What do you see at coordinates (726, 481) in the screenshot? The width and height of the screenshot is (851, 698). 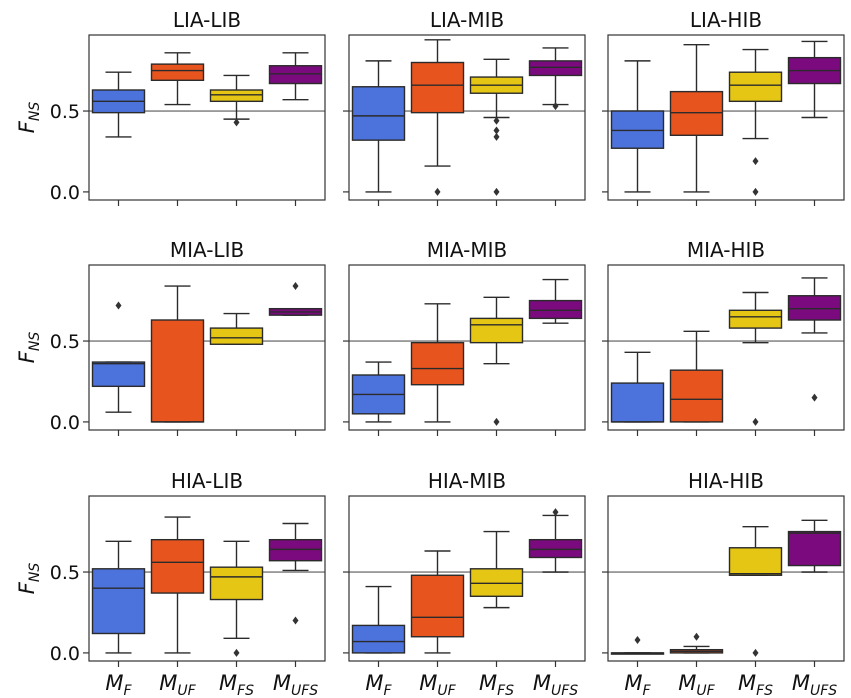 I see `panel-title: HIA-HIB` at bounding box center [726, 481].